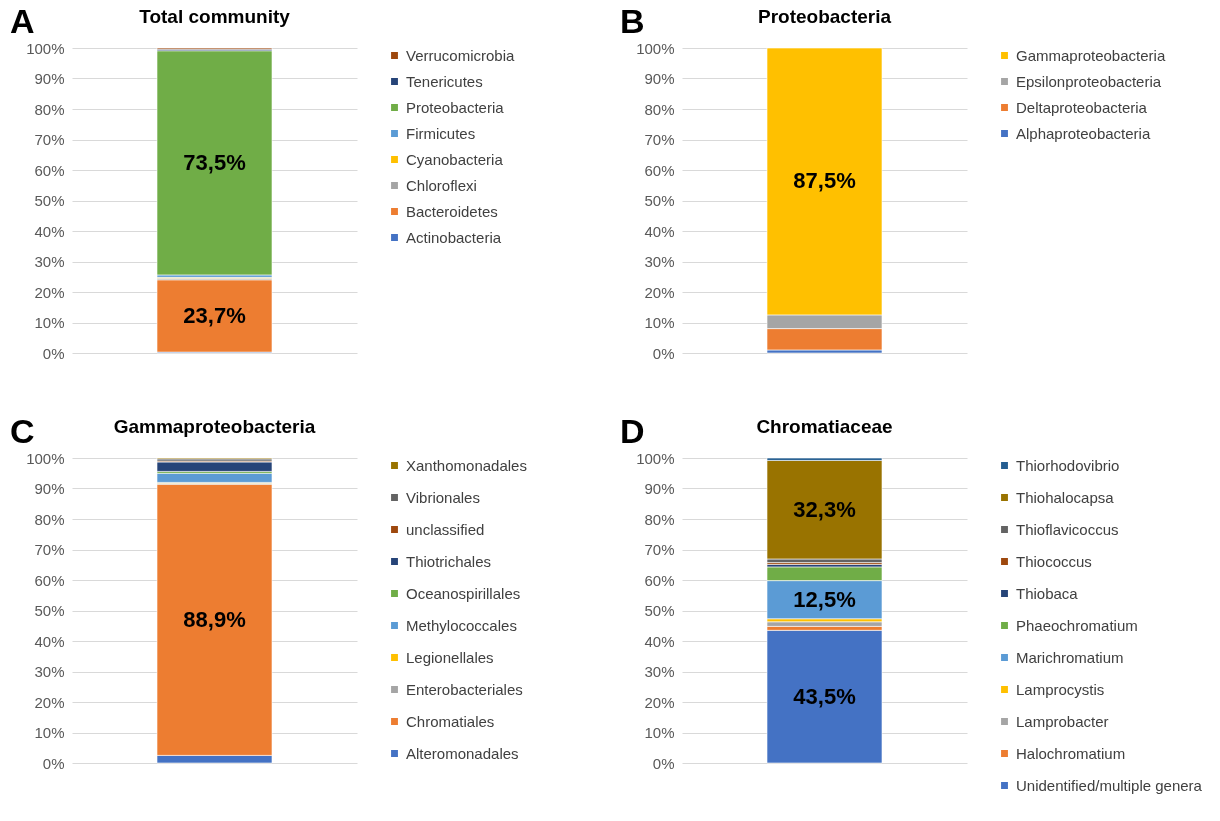 Image resolution: width=1220 pixels, height=821 pixels. Describe the element at coordinates (22, 21) in the screenshot. I see `text: A` at that location.